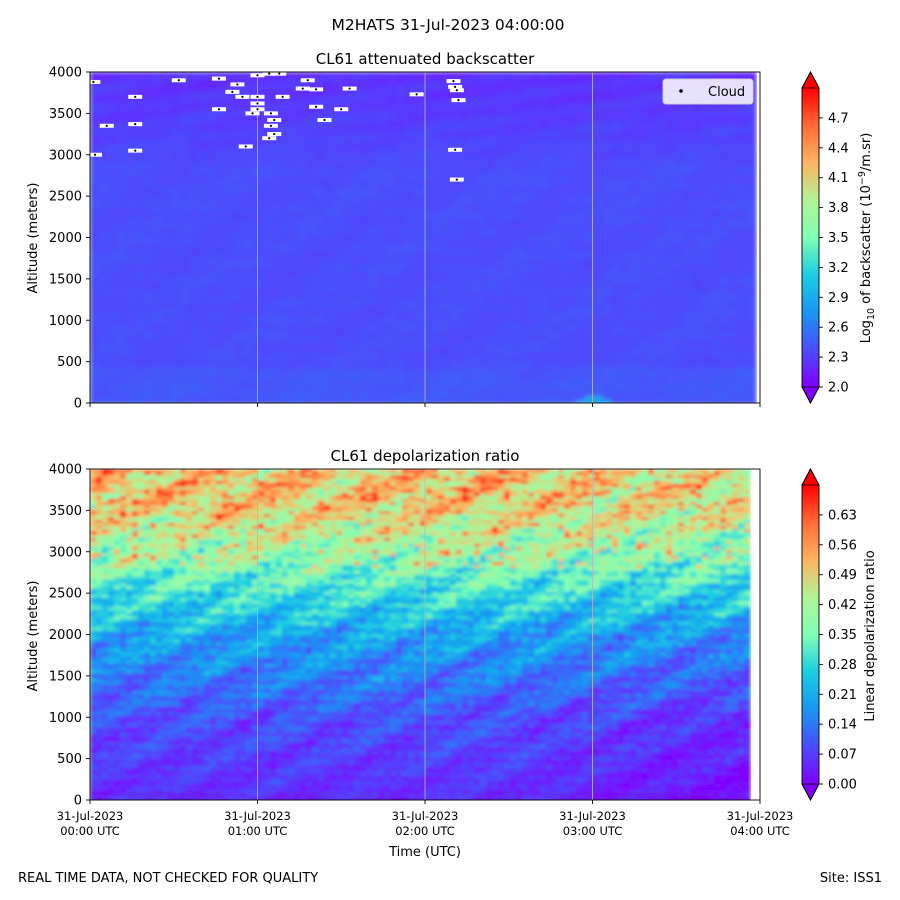 The width and height of the screenshot is (900, 900). I want to click on backscatter-x-axis, so click(425, 405).